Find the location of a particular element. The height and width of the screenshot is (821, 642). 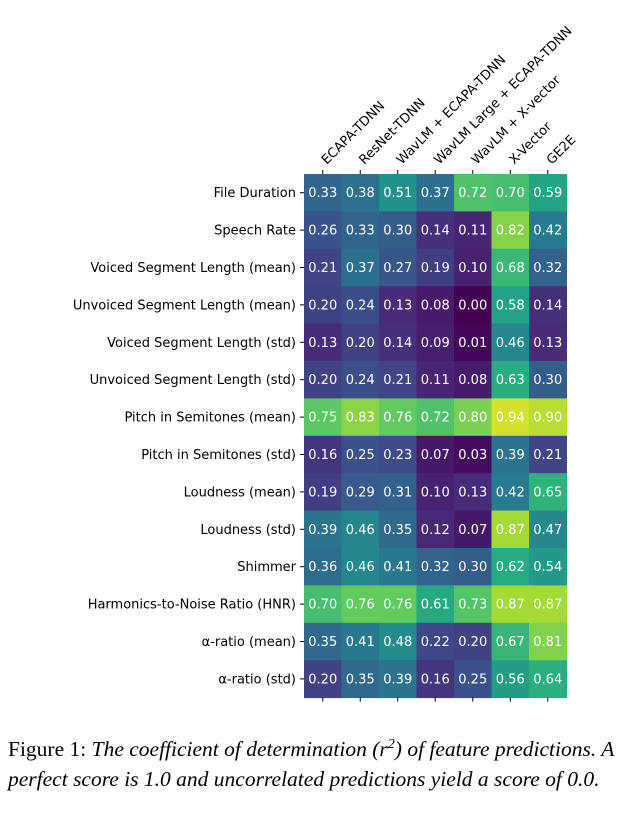

cell-value-label: 0.62 is located at coordinates (510, 567).